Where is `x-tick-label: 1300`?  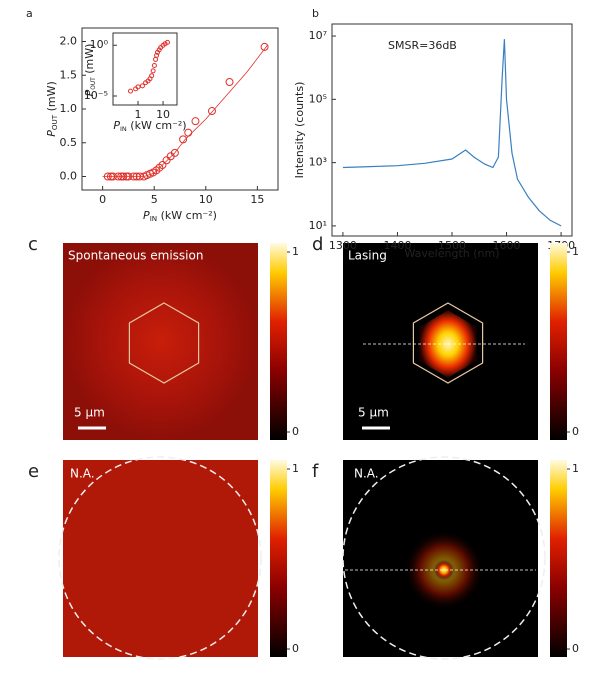
x-tick-label: 1300 is located at coordinates (343, 245).